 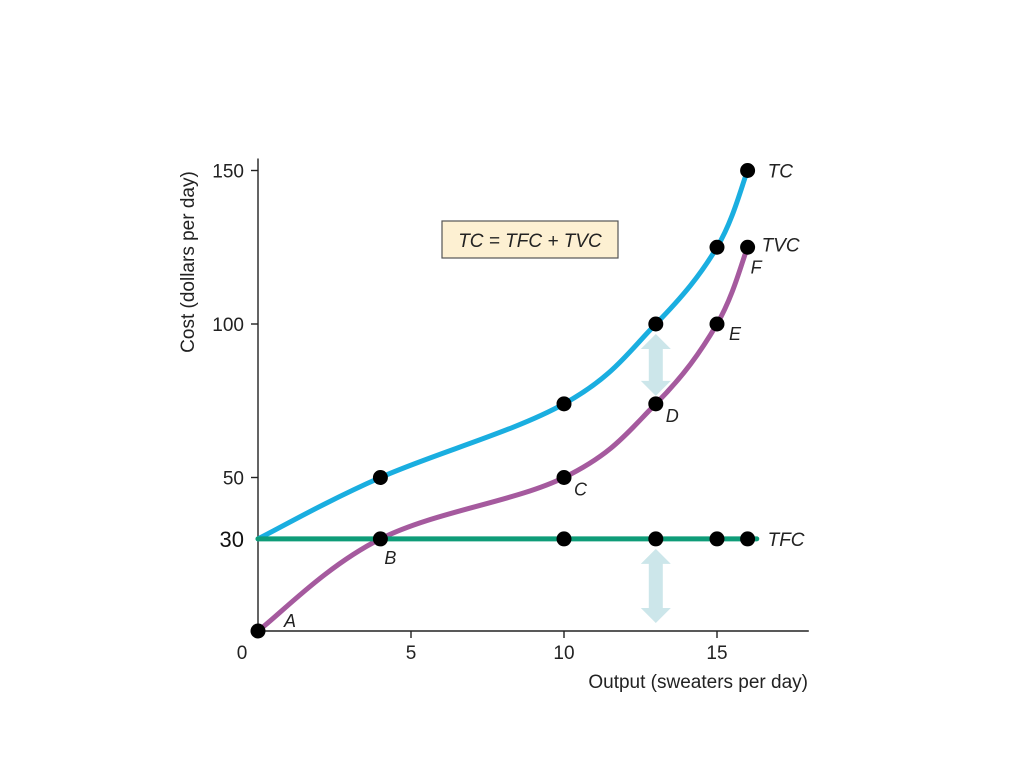 I want to click on tc-series-label: TC, so click(x=781, y=172).